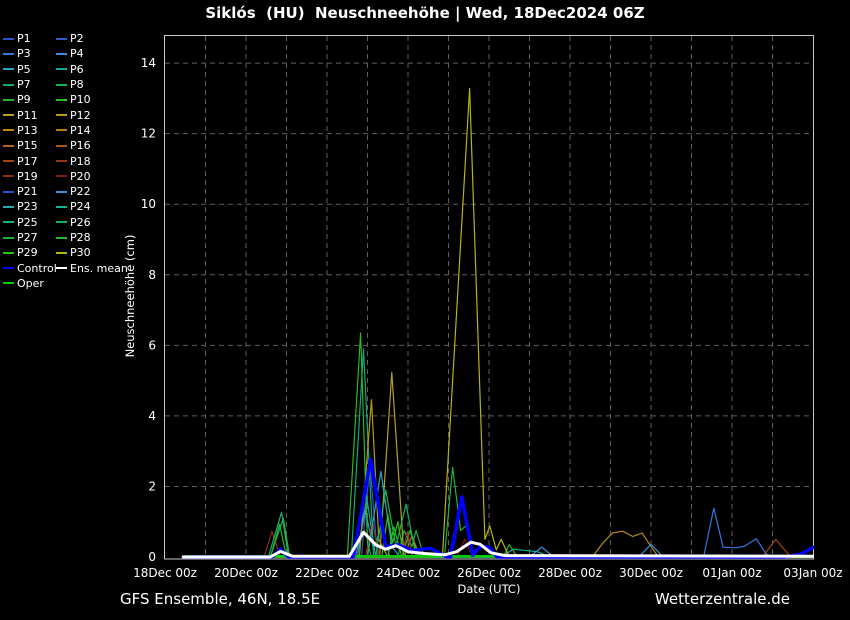 The width and height of the screenshot is (850, 620). What do you see at coordinates (77, 39) in the screenshot?
I see `legend-label: P2` at bounding box center [77, 39].